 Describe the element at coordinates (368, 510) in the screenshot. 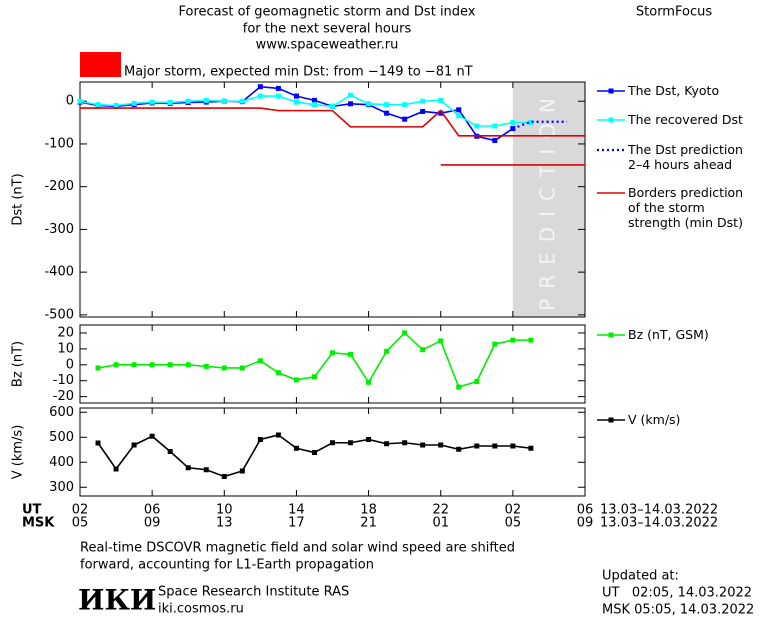

I see `x-tick-label: 18` at that location.